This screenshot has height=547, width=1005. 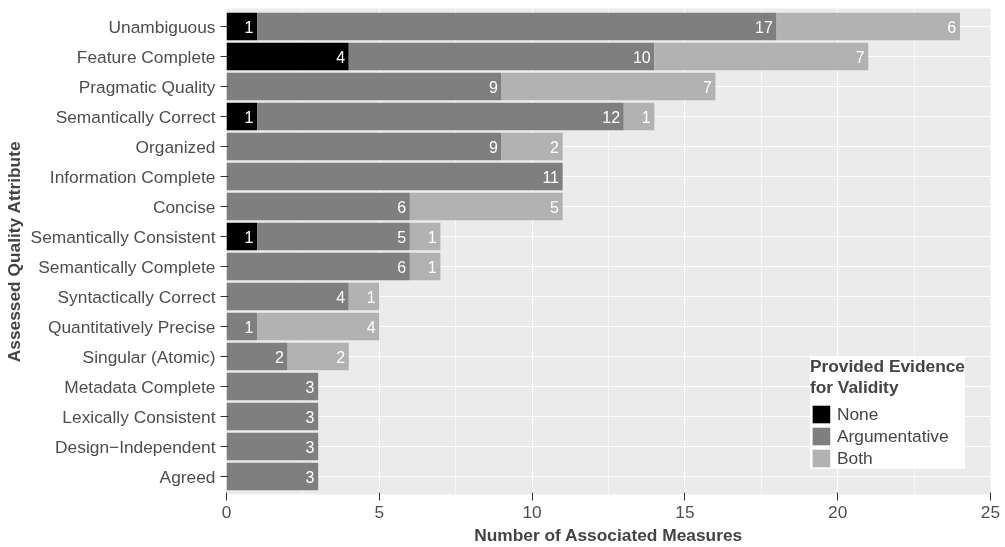 I want to click on y-tick-label: Information Complete, so click(x=132, y=176).